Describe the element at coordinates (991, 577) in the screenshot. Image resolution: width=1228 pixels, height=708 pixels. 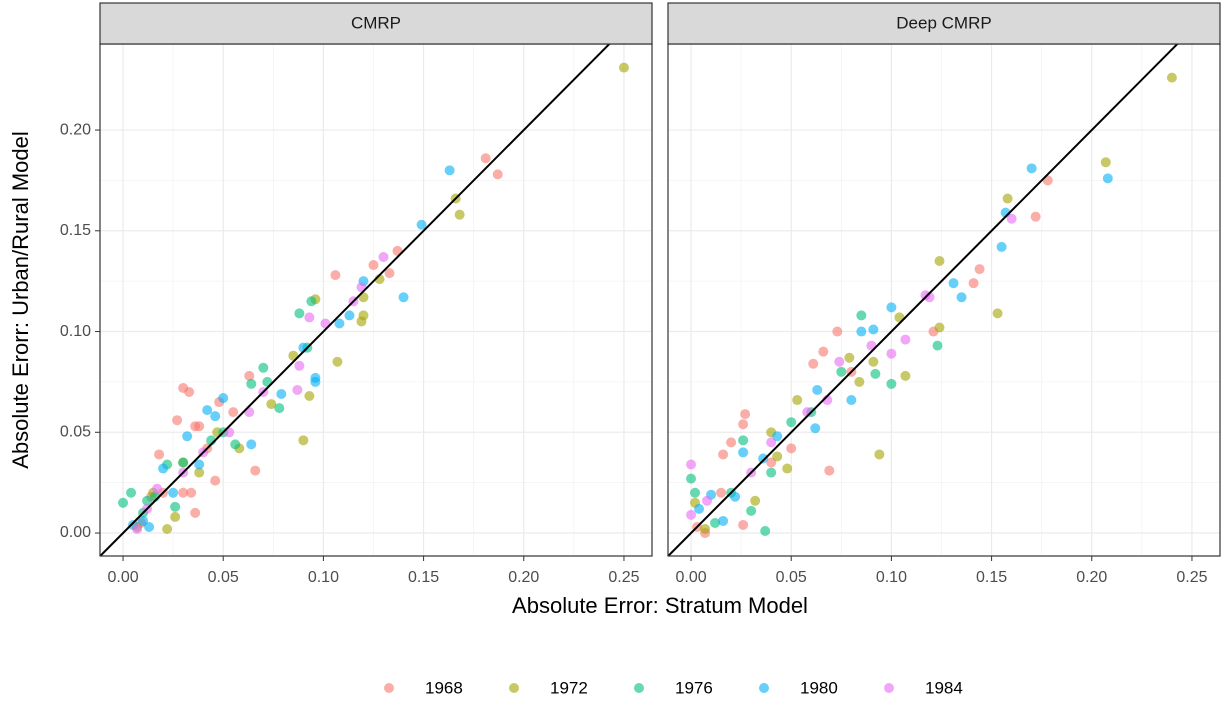
I see `x-tick-label: 0.15` at that location.